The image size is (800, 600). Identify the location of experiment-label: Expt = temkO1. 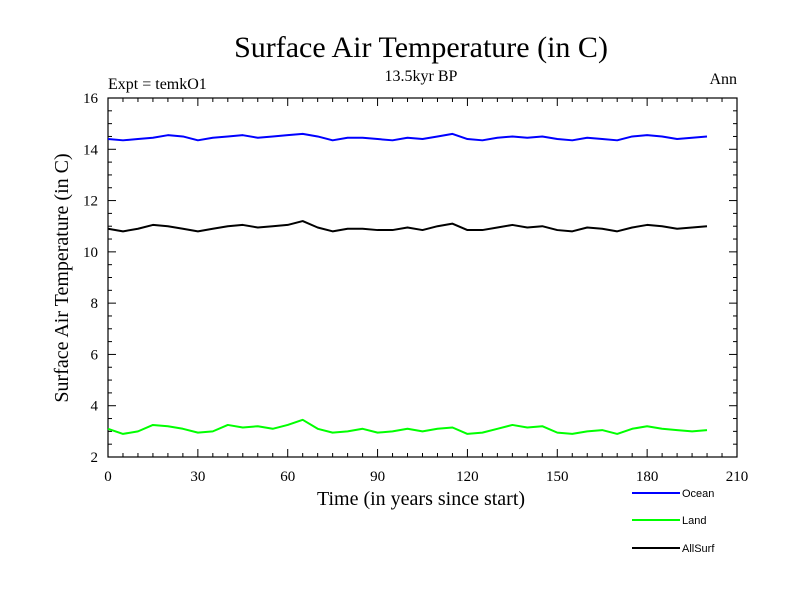
(157, 84).